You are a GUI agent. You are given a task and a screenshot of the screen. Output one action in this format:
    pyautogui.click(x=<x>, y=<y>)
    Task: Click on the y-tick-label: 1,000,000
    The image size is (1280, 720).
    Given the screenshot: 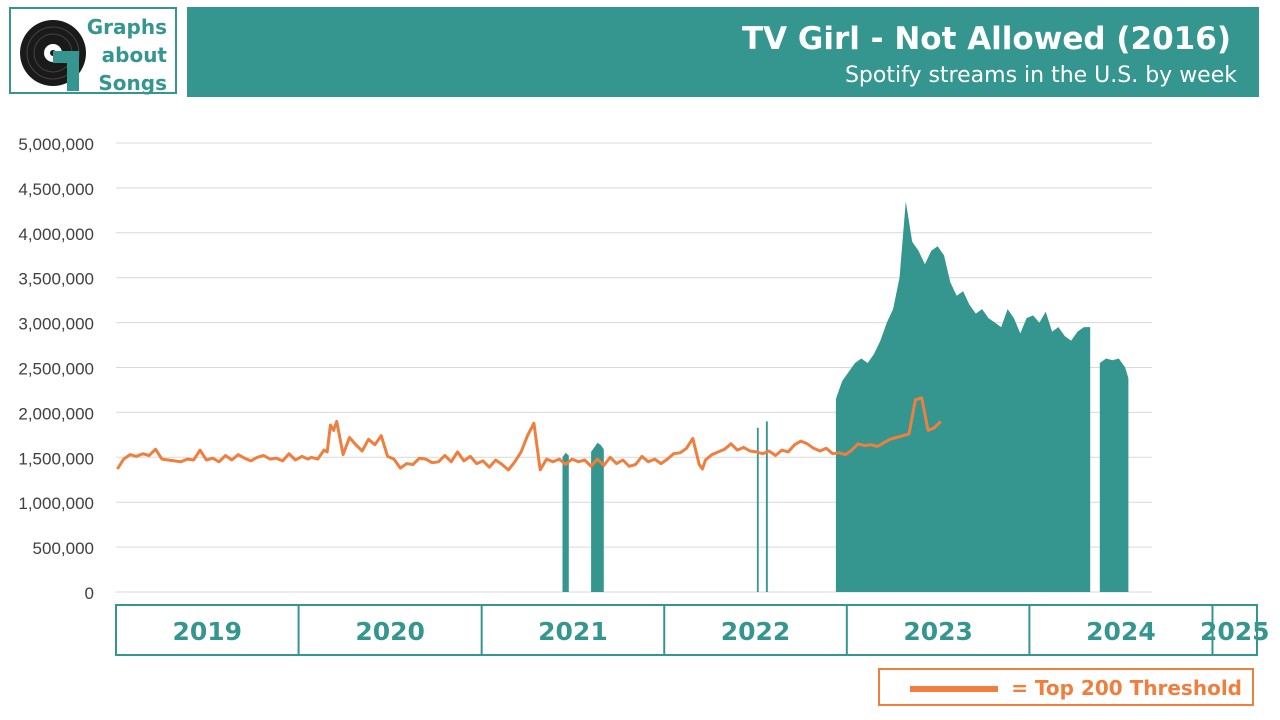 What is the action you would take?
    pyautogui.click(x=56, y=503)
    